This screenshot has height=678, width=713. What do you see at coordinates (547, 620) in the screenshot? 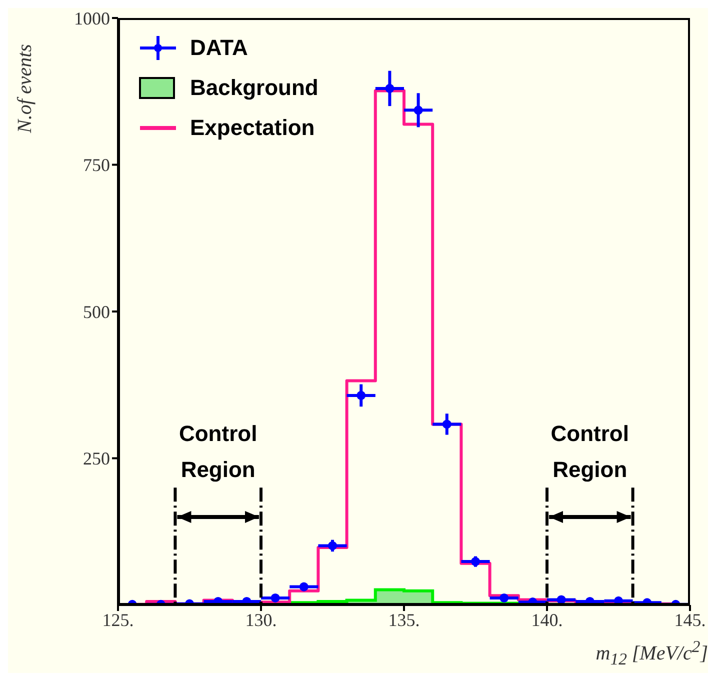
I see `x-tick-label: 140.` at bounding box center [547, 620].